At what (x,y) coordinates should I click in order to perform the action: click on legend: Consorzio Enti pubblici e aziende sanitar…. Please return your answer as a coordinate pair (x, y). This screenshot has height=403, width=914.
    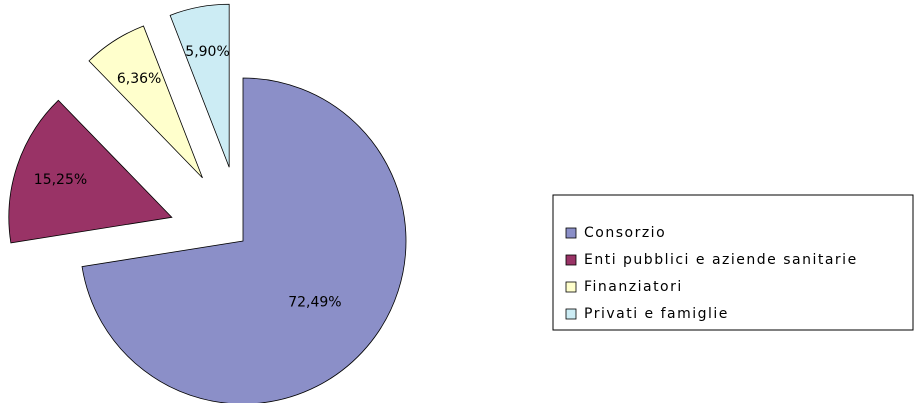
    Looking at the image, I should click on (711, 273).